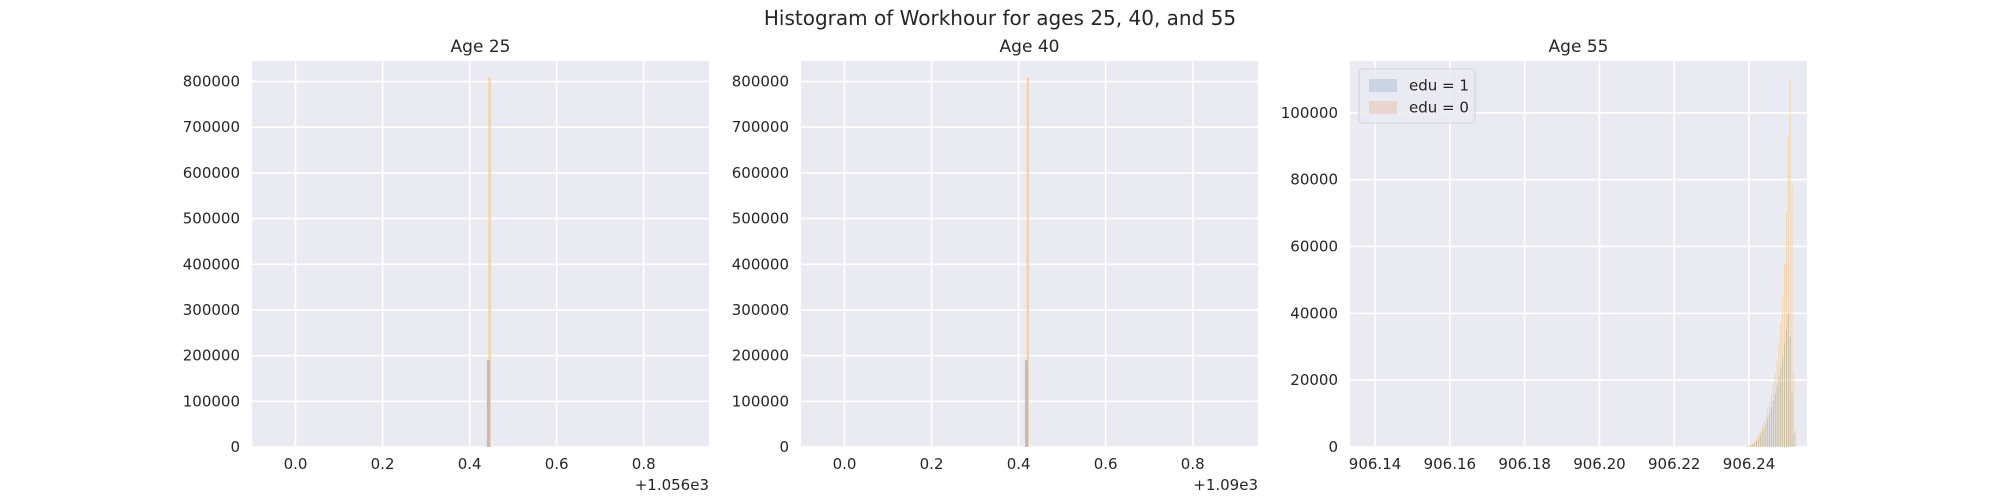 Image resolution: width=2000 pixels, height=500 pixels. I want to click on age-40-y-tick-label-0: 0, so click(784, 447).